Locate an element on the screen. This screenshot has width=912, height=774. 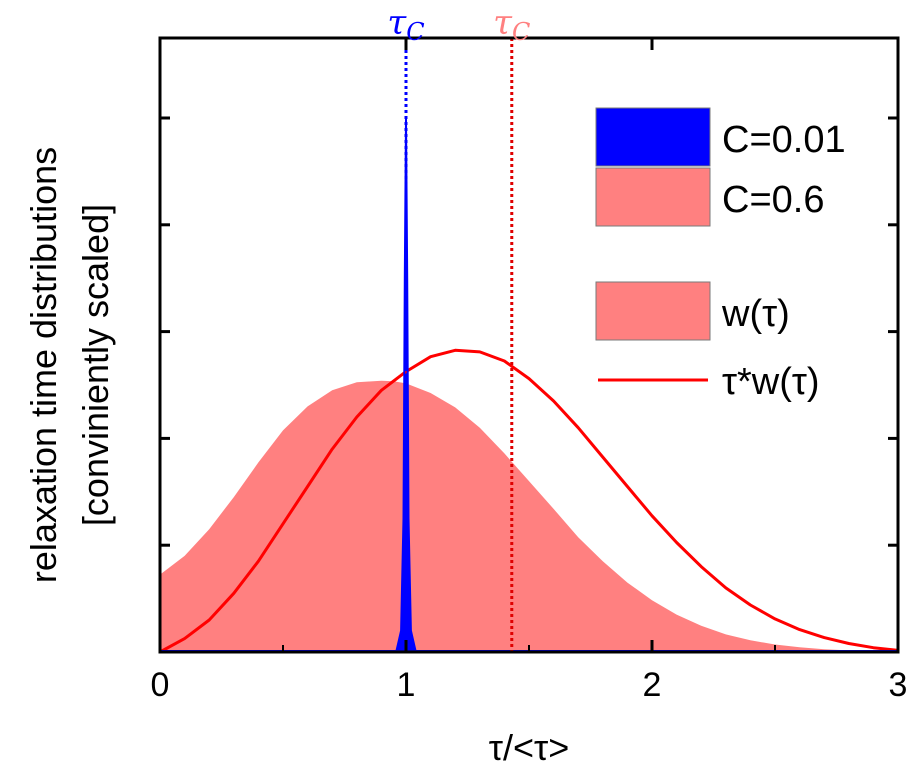
legend-label-2: w(τ) is located at coordinates (755, 314).